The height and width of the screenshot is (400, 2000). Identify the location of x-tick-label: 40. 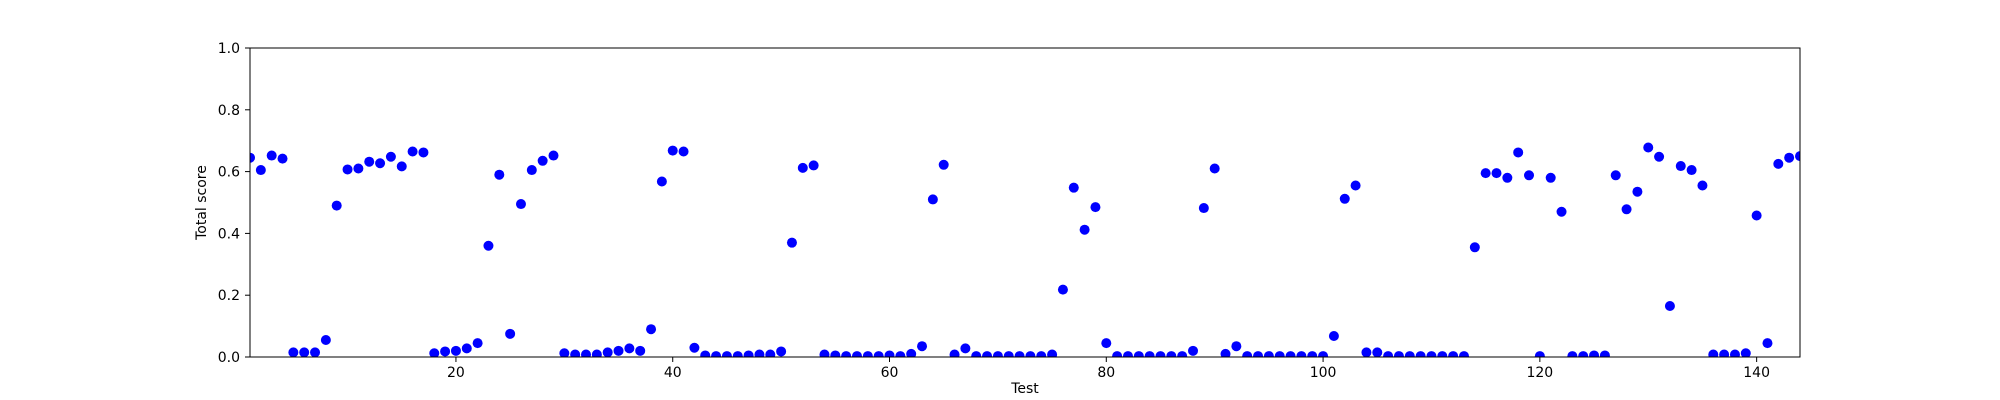
(673, 373).